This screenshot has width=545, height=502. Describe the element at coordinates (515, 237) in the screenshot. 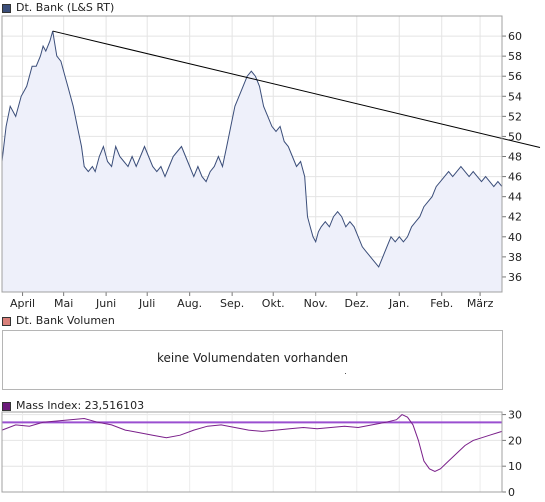

I see `price-y-label-40: 40` at that location.